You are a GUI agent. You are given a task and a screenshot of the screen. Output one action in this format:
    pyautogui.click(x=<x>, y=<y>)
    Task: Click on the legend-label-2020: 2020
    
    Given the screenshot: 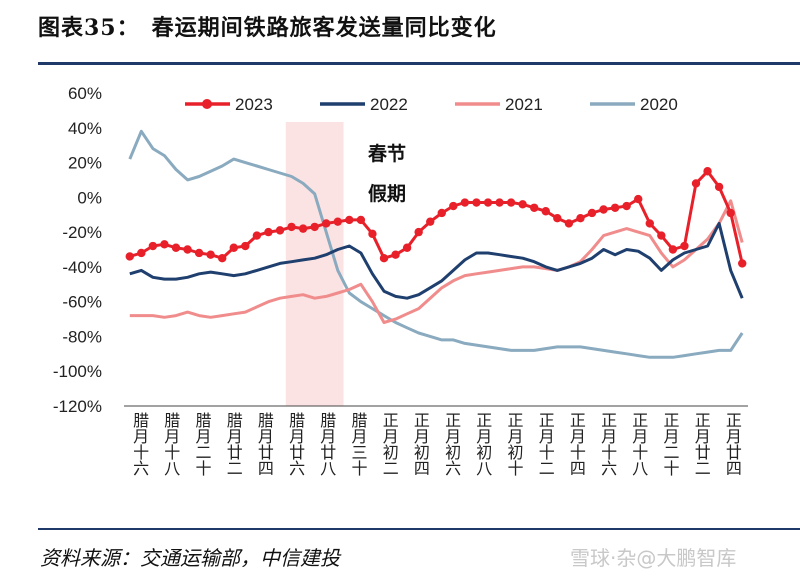 What is the action you would take?
    pyautogui.click(x=659, y=104)
    